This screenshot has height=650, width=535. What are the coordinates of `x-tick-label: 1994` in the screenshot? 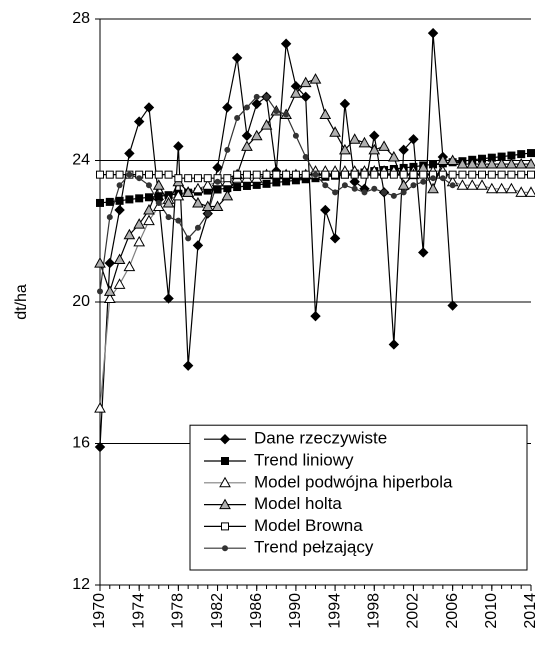 It's located at (334, 611).